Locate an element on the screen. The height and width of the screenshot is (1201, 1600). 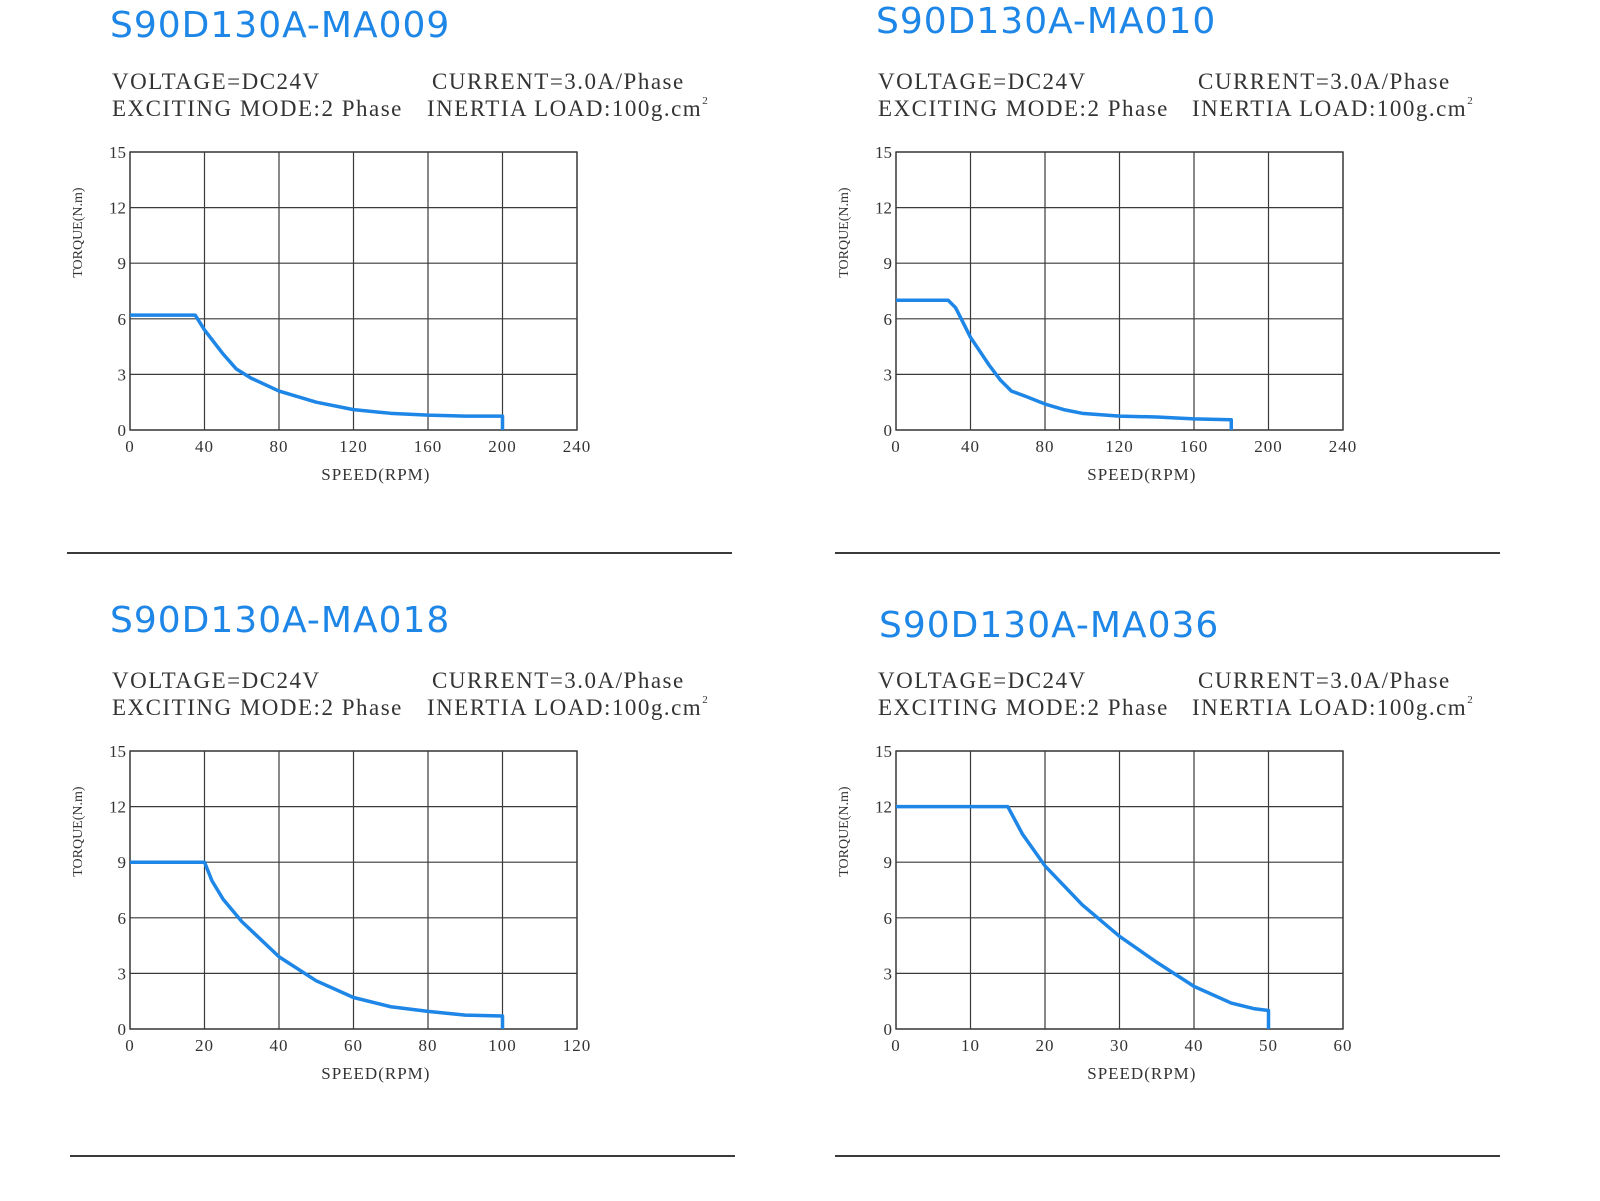
chart-title: S90D130A-MA018 is located at coordinates (280, 620).